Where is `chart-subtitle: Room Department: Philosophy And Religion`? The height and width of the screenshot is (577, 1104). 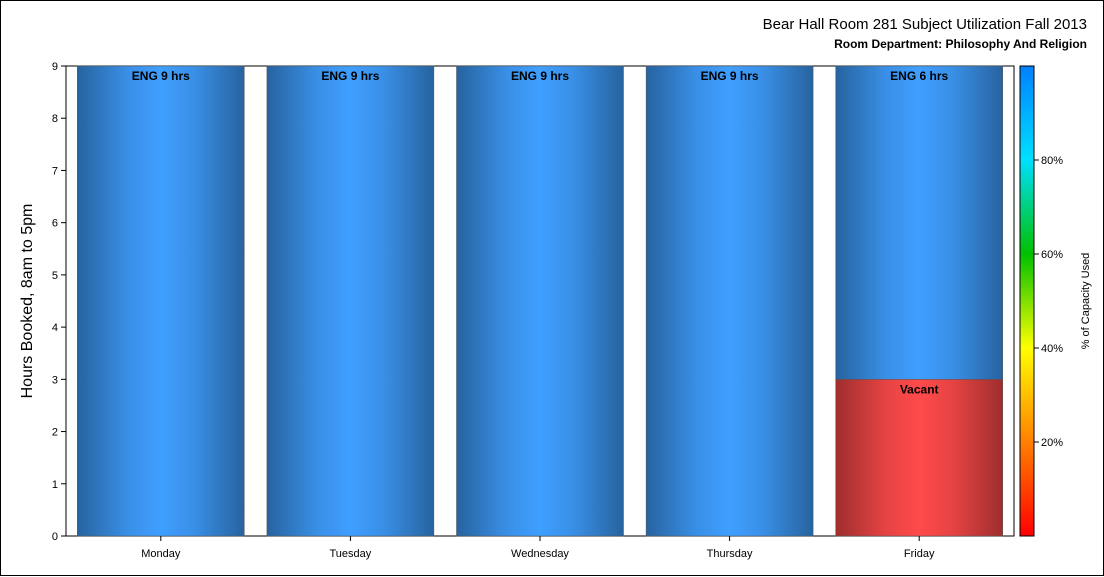 chart-subtitle: Room Department: Philosophy And Religion is located at coordinates (960, 44).